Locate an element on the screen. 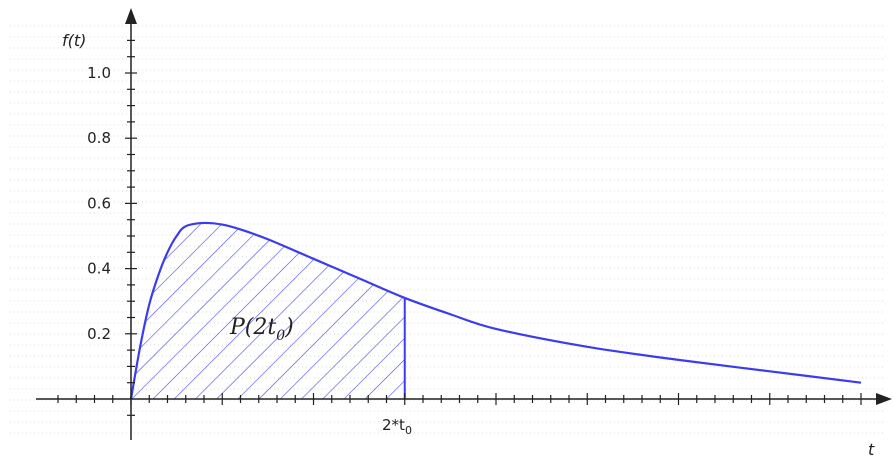  shaded-area is located at coordinates (268, 310).